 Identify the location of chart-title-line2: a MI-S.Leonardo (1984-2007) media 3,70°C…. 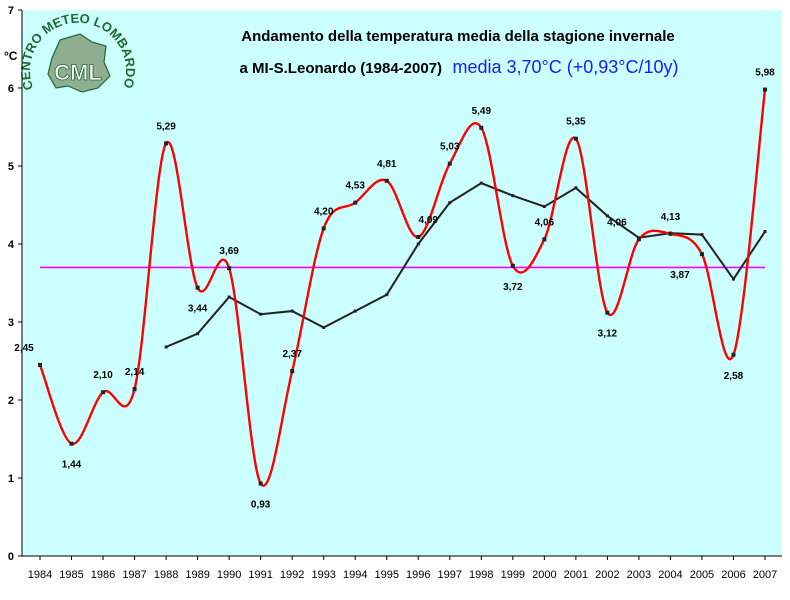
(458, 67).